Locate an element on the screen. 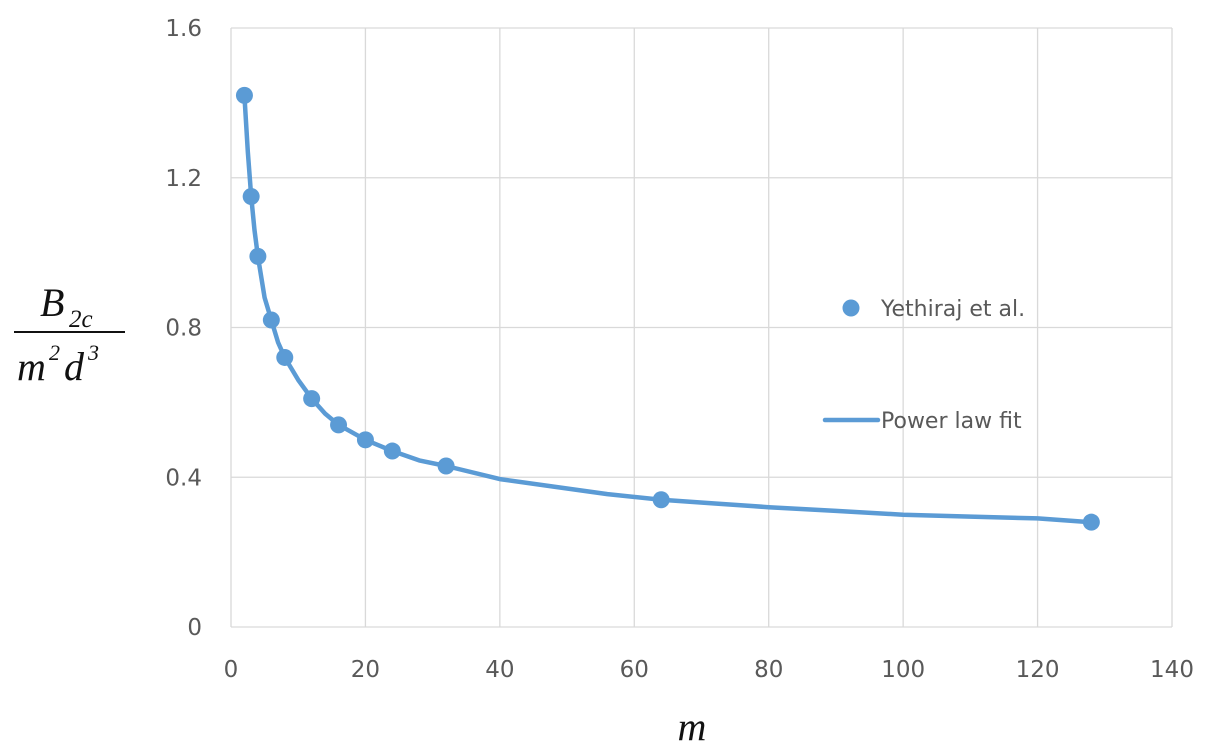 This screenshot has height=744, width=1206. y-label-numerator: B is located at coordinates (52, 302).